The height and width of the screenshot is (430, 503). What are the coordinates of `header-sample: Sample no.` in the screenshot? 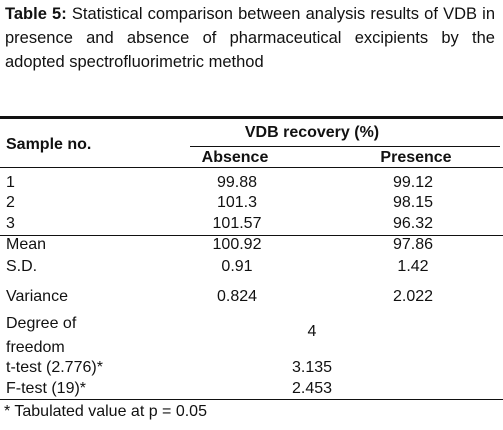 It's located at (49, 144).